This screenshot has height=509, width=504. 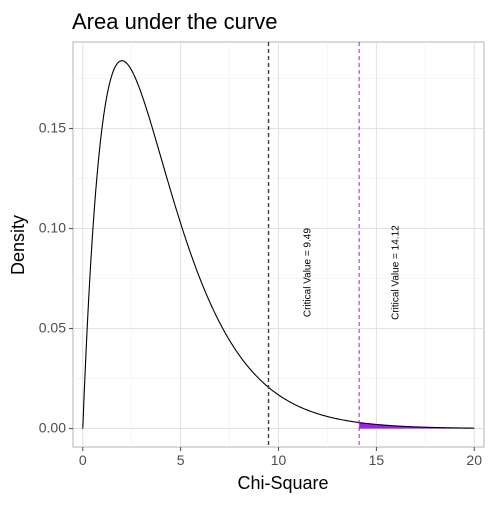 I want to click on x-tick-label: 15, so click(x=377, y=460).